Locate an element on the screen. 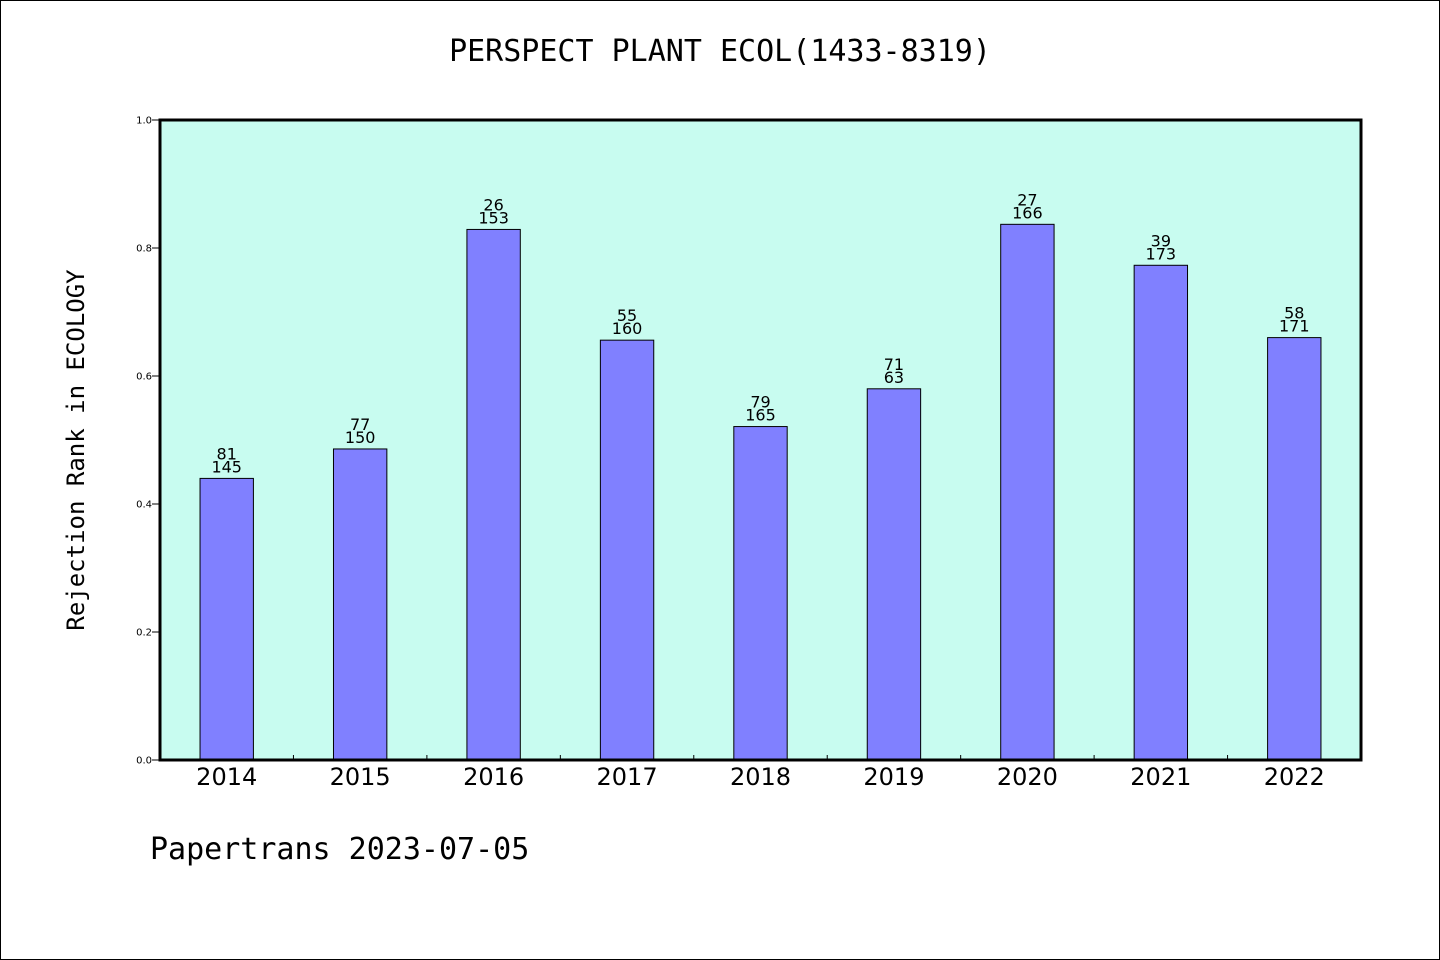 Image resolution: width=1440 pixels, height=960 pixels. bar-label-top: 55 is located at coordinates (627, 315).